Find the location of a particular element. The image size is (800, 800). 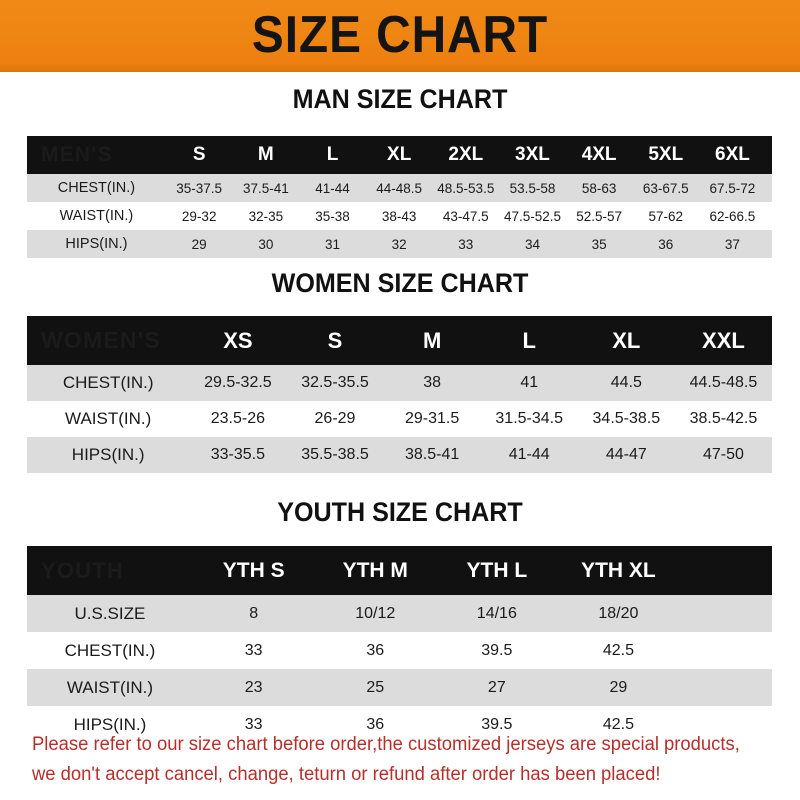

man-cell: 37 is located at coordinates (732, 244).